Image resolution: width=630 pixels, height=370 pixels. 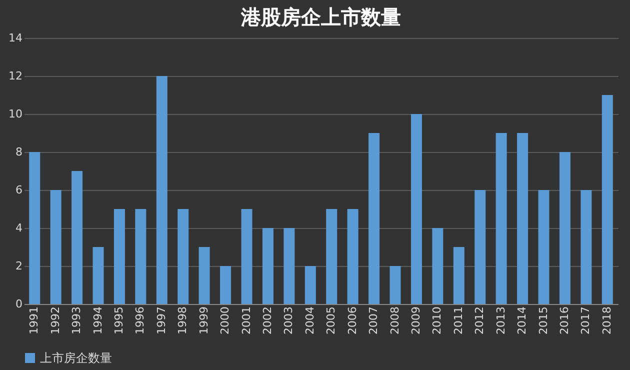 What do you see at coordinates (183, 320) in the screenshot?
I see `x-tick-label: 1998` at bounding box center [183, 320].